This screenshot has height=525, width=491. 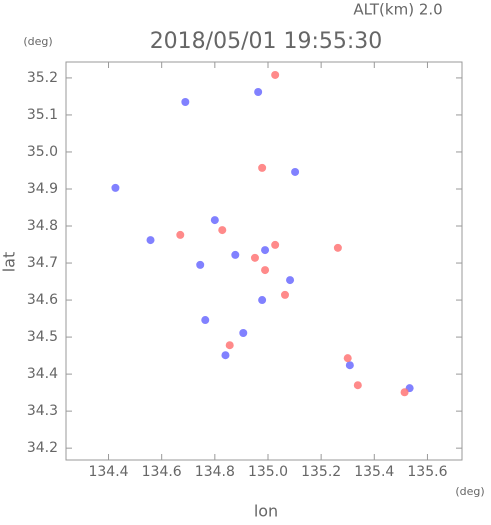 What do you see at coordinates (397, 10) in the screenshot?
I see `subtitle: ALT(km) 2.0` at bounding box center [397, 10].